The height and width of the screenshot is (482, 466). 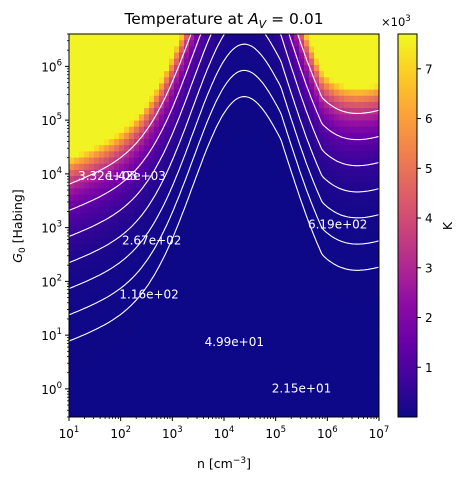 I want to click on colorbar-tick-label: 5, so click(x=429, y=169).